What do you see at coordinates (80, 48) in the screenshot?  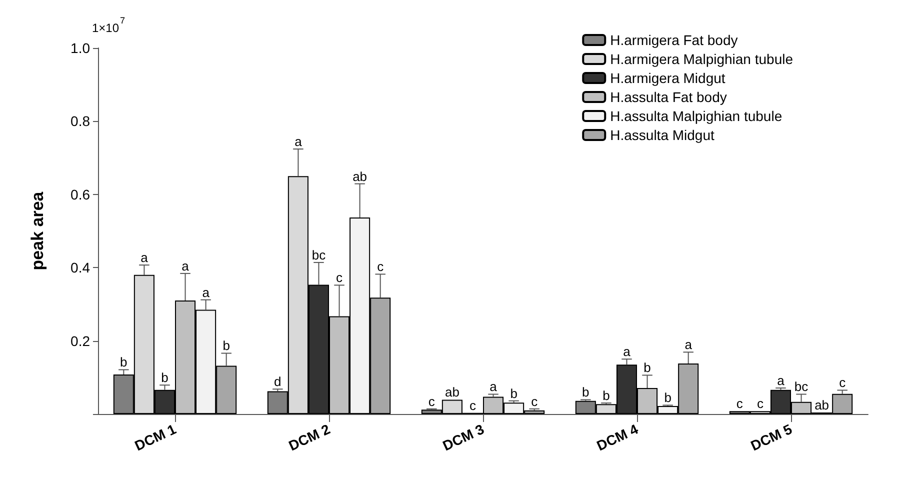 I see `y-tick-label: 1.0` at bounding box center [80, 48].